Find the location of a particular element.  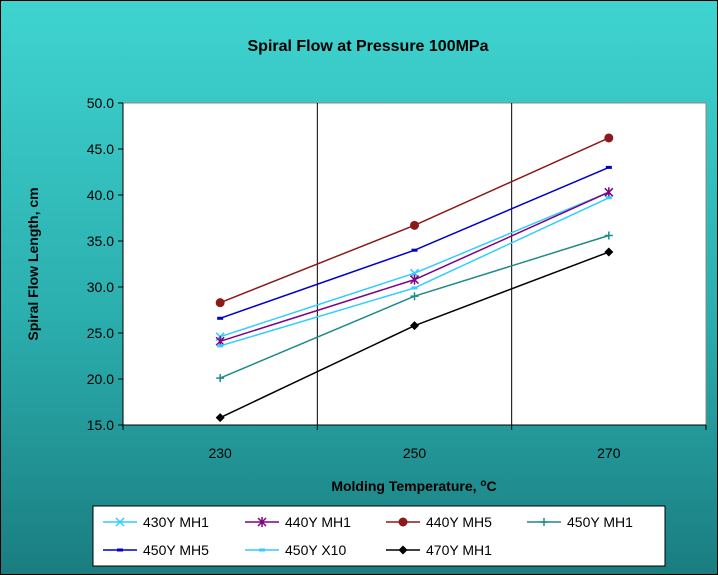

x-axis-label: Molding Temperature, oC is located at coordinates (413, 486).